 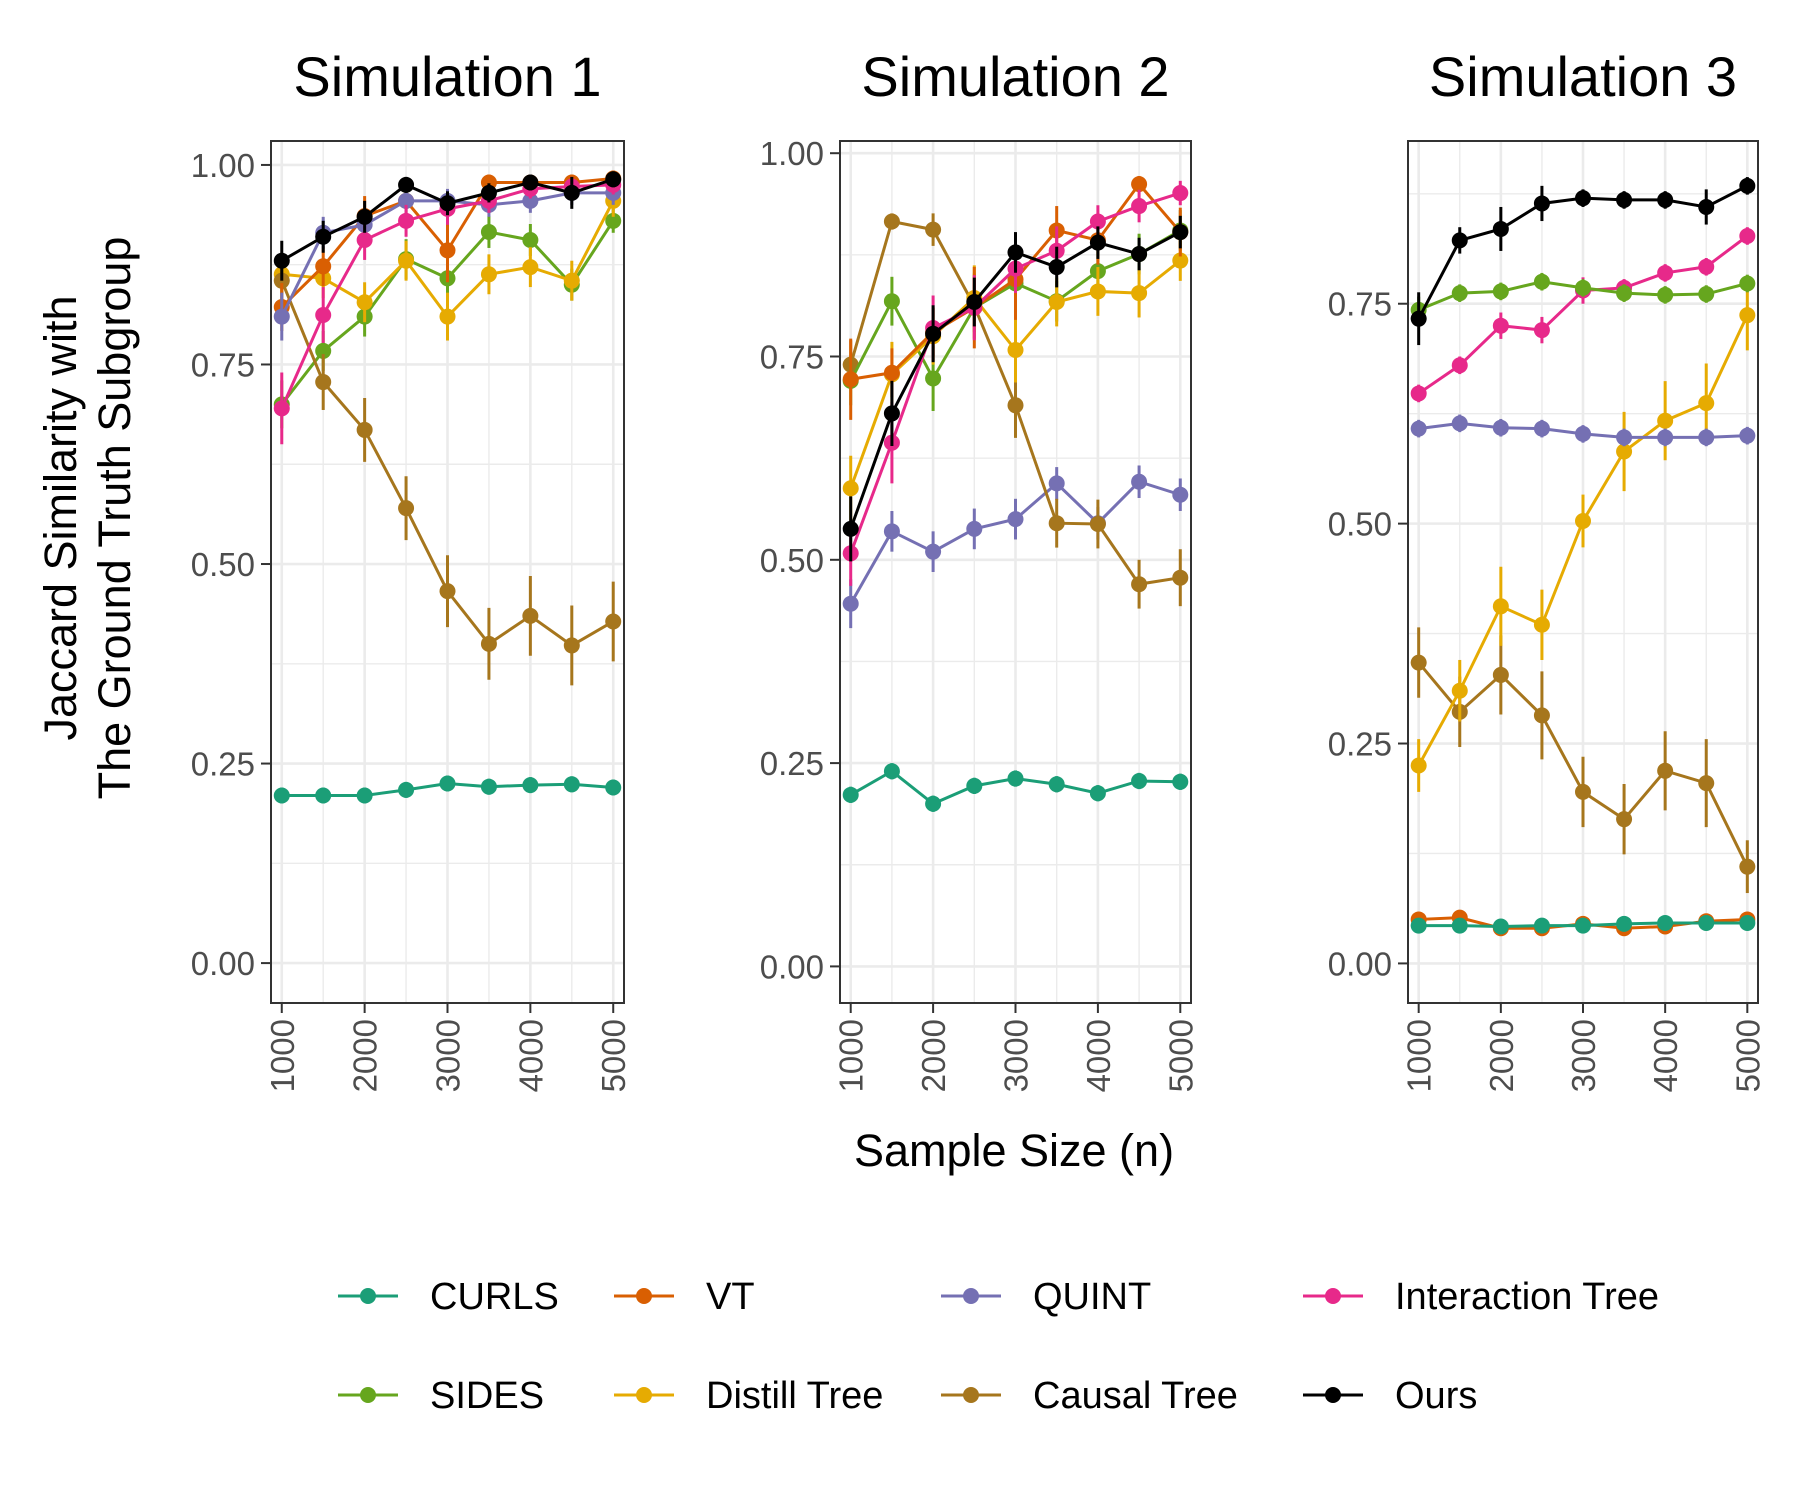 What do you see at coordinates (447, 76) in the screenshot?
I see `panel-title: Simulation 1` at bounding box center [447, 76].